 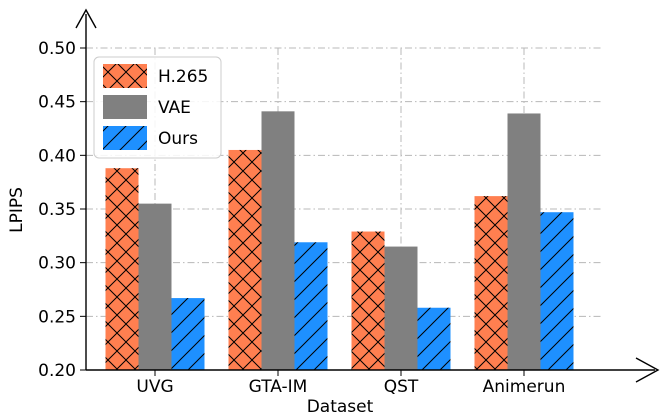 I want to click on legend-label: Ours, so click(x=178, y=139).